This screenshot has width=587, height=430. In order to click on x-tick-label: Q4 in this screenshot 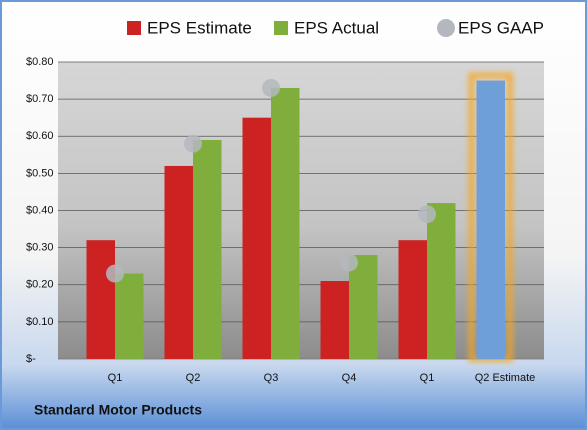, I will do `click(349, 378)`.